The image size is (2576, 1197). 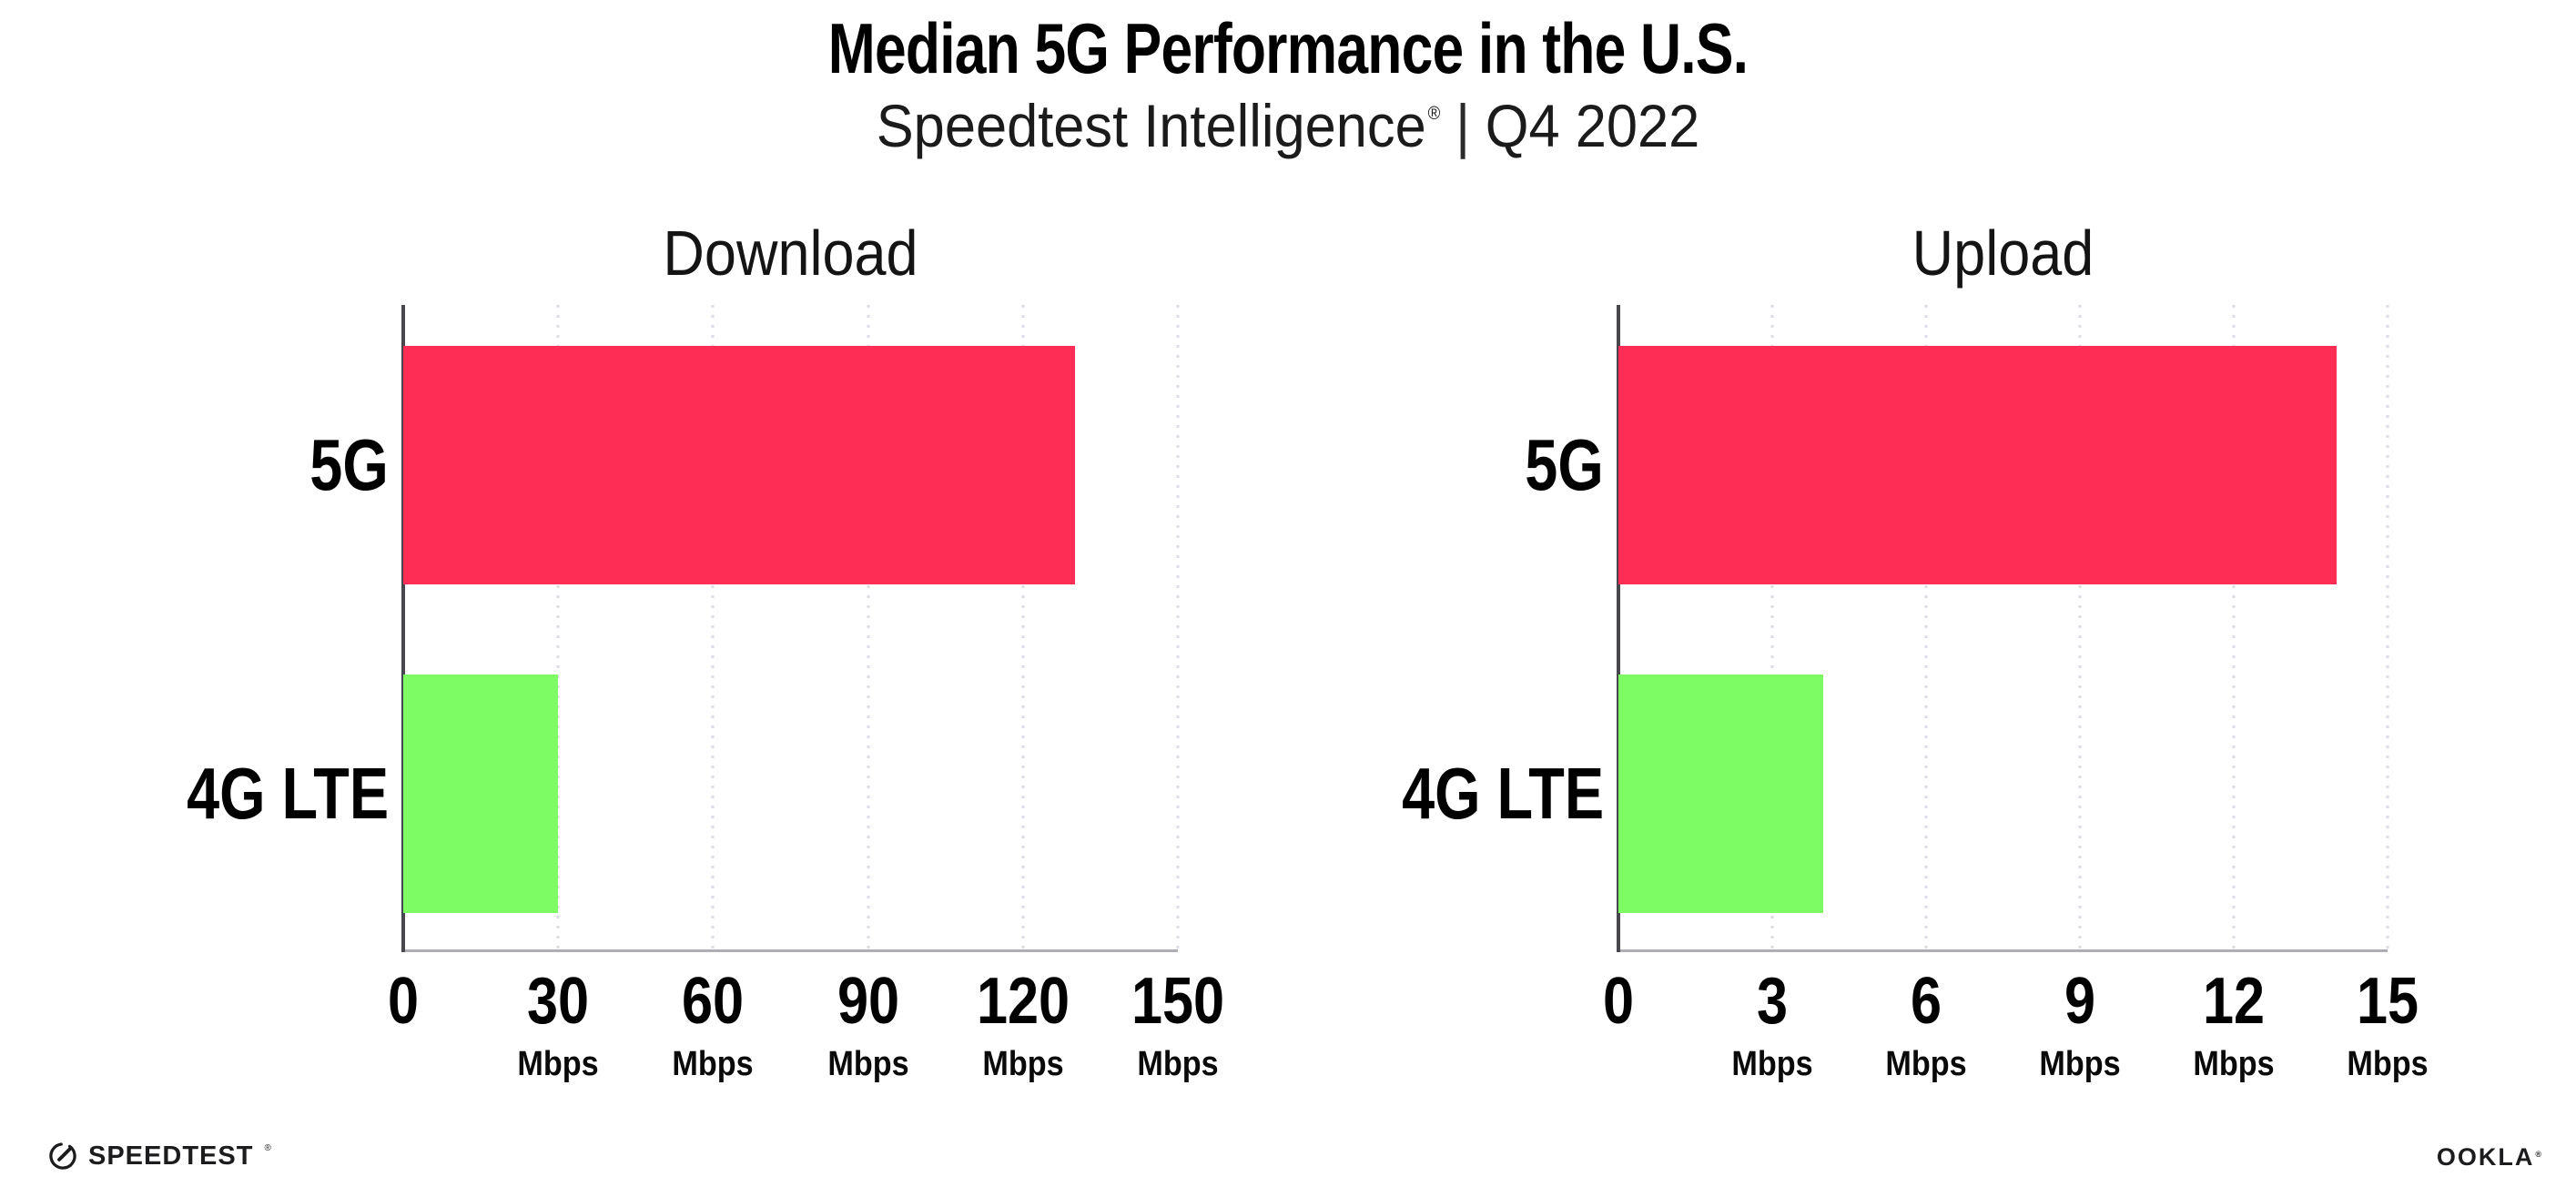 I want to click on upload-y-axis-line, so click(x=1618, y=628).